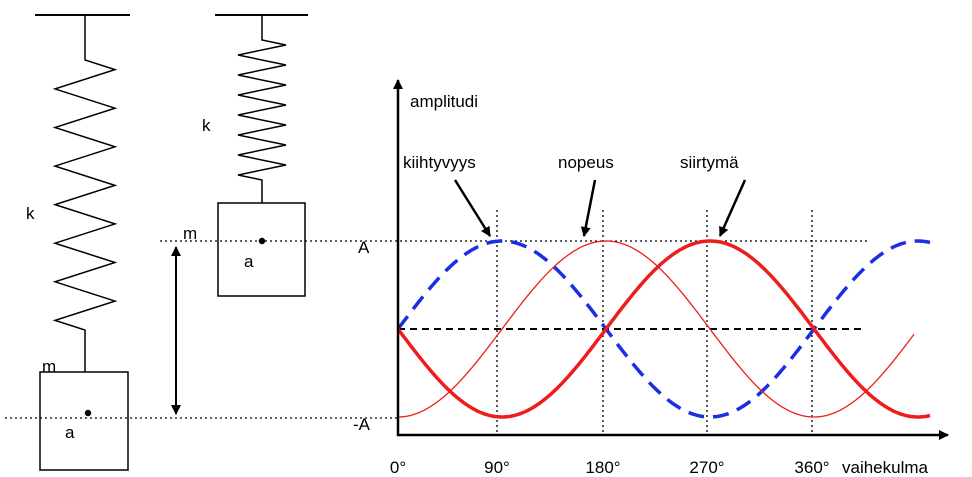  I want to click on x-tick-label: 360°, so click(811, 467).